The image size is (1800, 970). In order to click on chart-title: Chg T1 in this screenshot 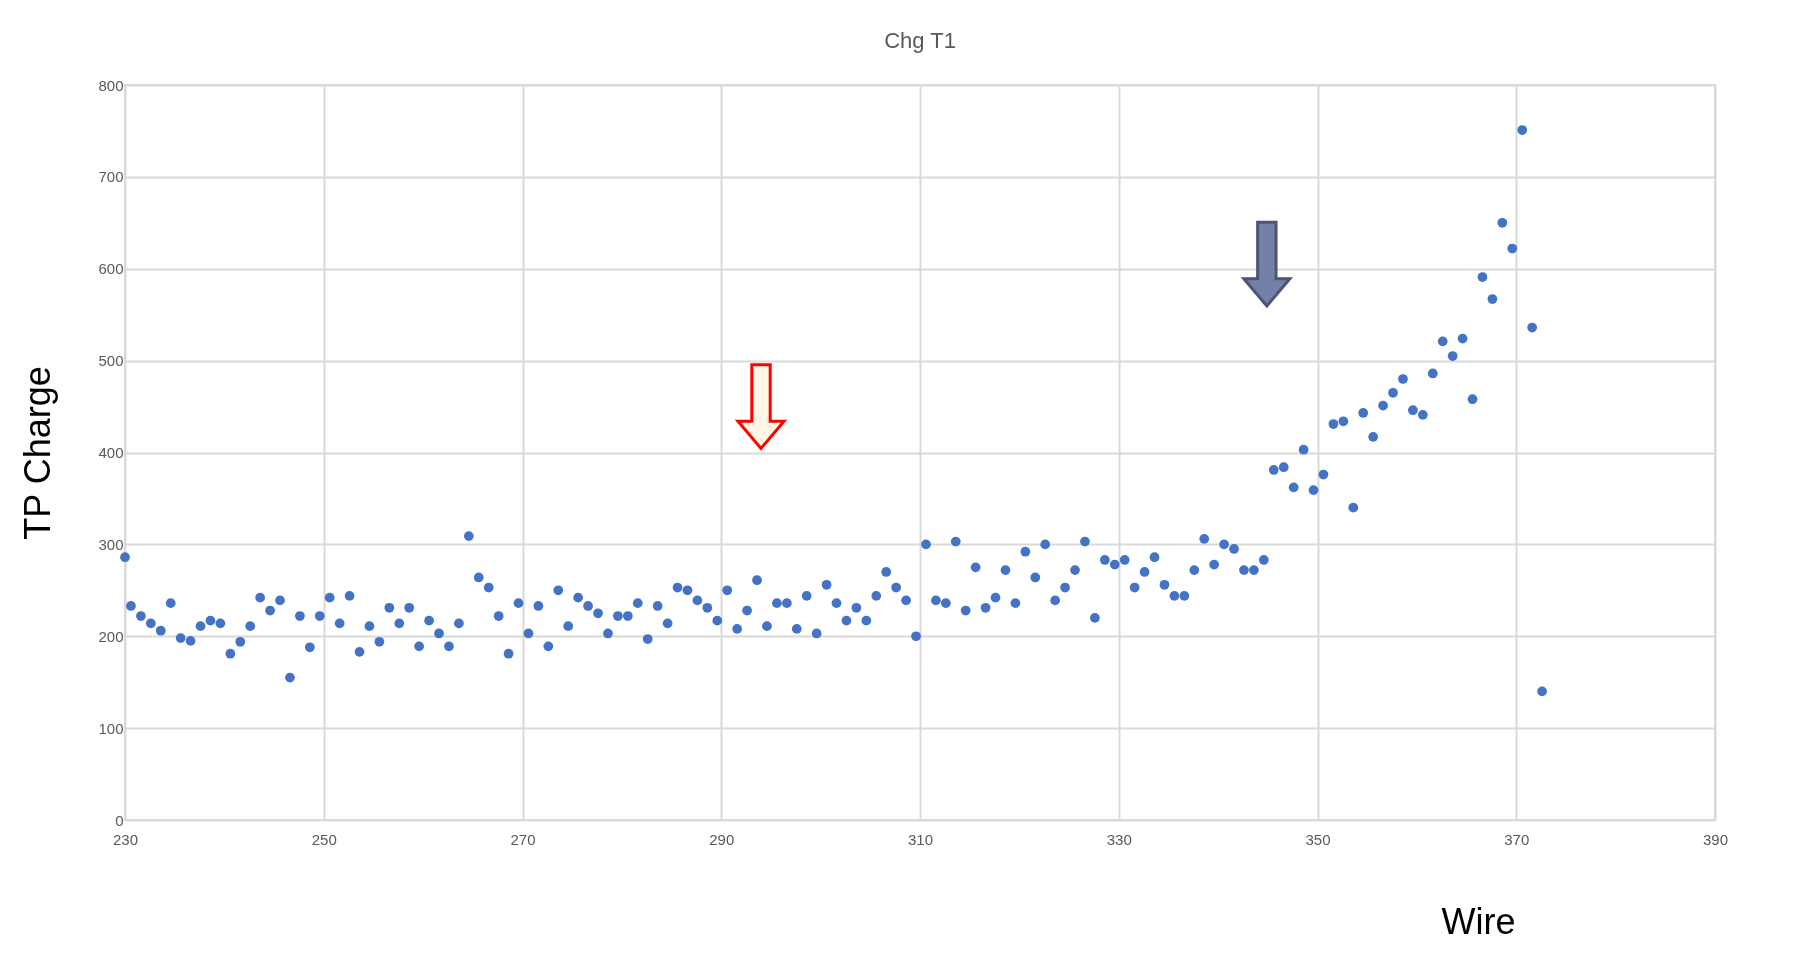, I will do `click(920, 40)`.